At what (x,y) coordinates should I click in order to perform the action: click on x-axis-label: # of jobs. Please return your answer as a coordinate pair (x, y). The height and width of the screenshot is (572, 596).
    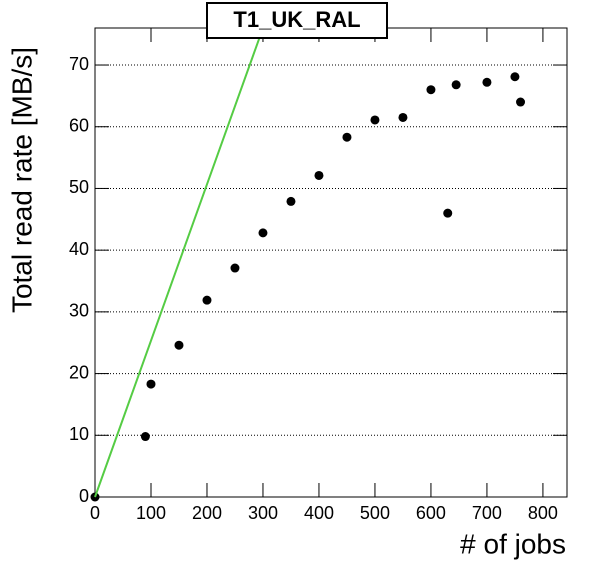
    Looking at the image, I should click on (513, 543).